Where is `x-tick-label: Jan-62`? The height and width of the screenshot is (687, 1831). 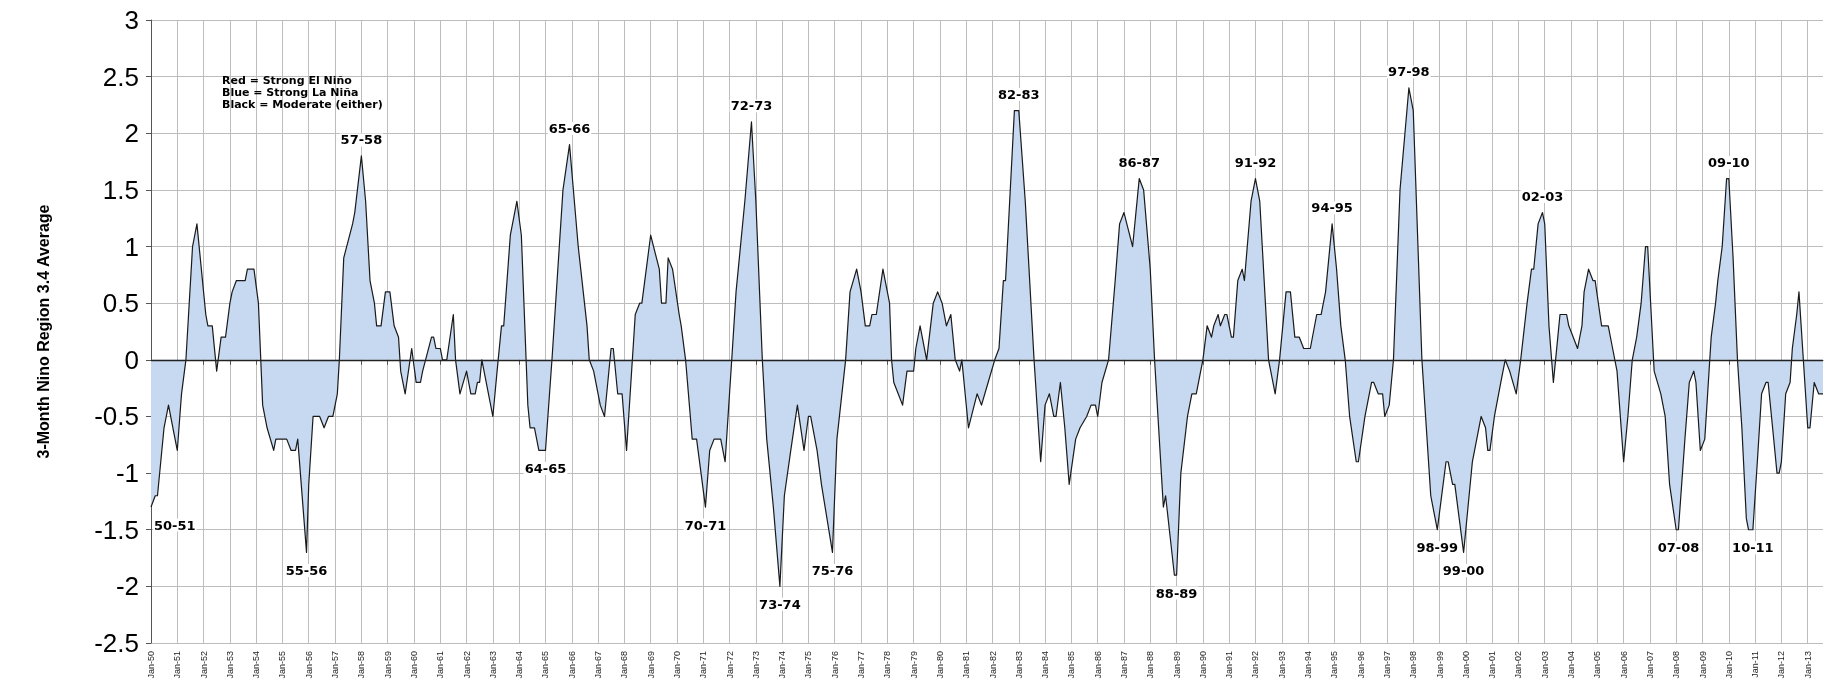
x-tick-label: Jan-62 is located at coordinates (466, 665).